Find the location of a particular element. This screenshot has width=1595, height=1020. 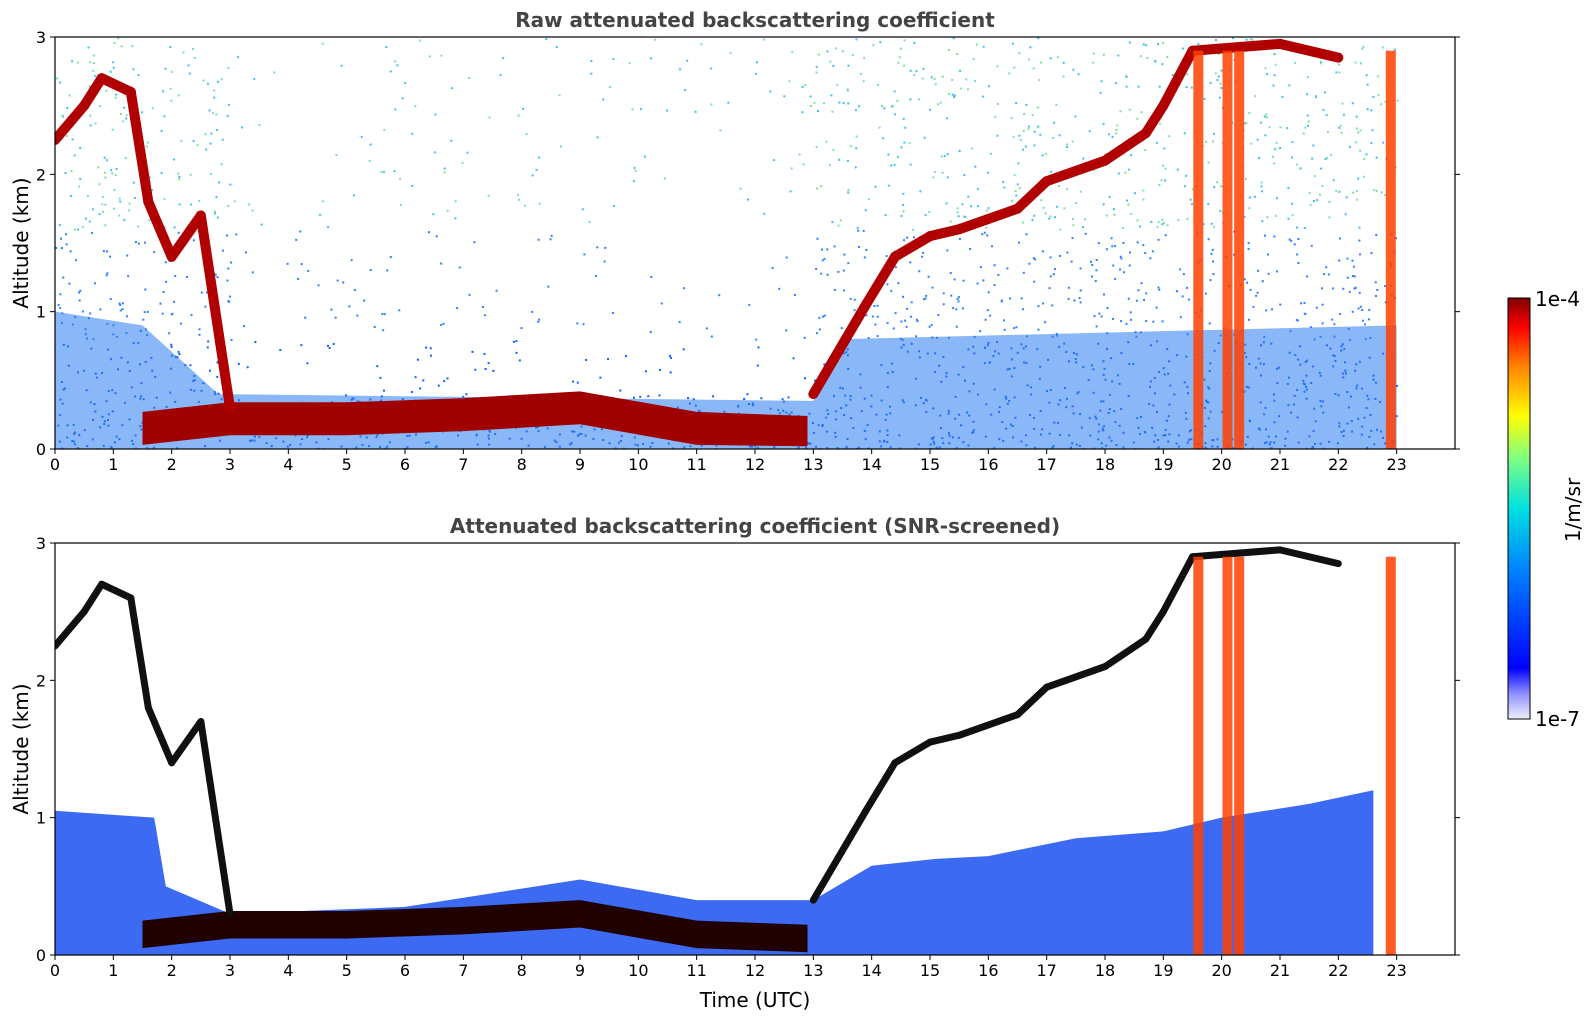

x-tick-label: 14 is located at coordinates (871, 464).